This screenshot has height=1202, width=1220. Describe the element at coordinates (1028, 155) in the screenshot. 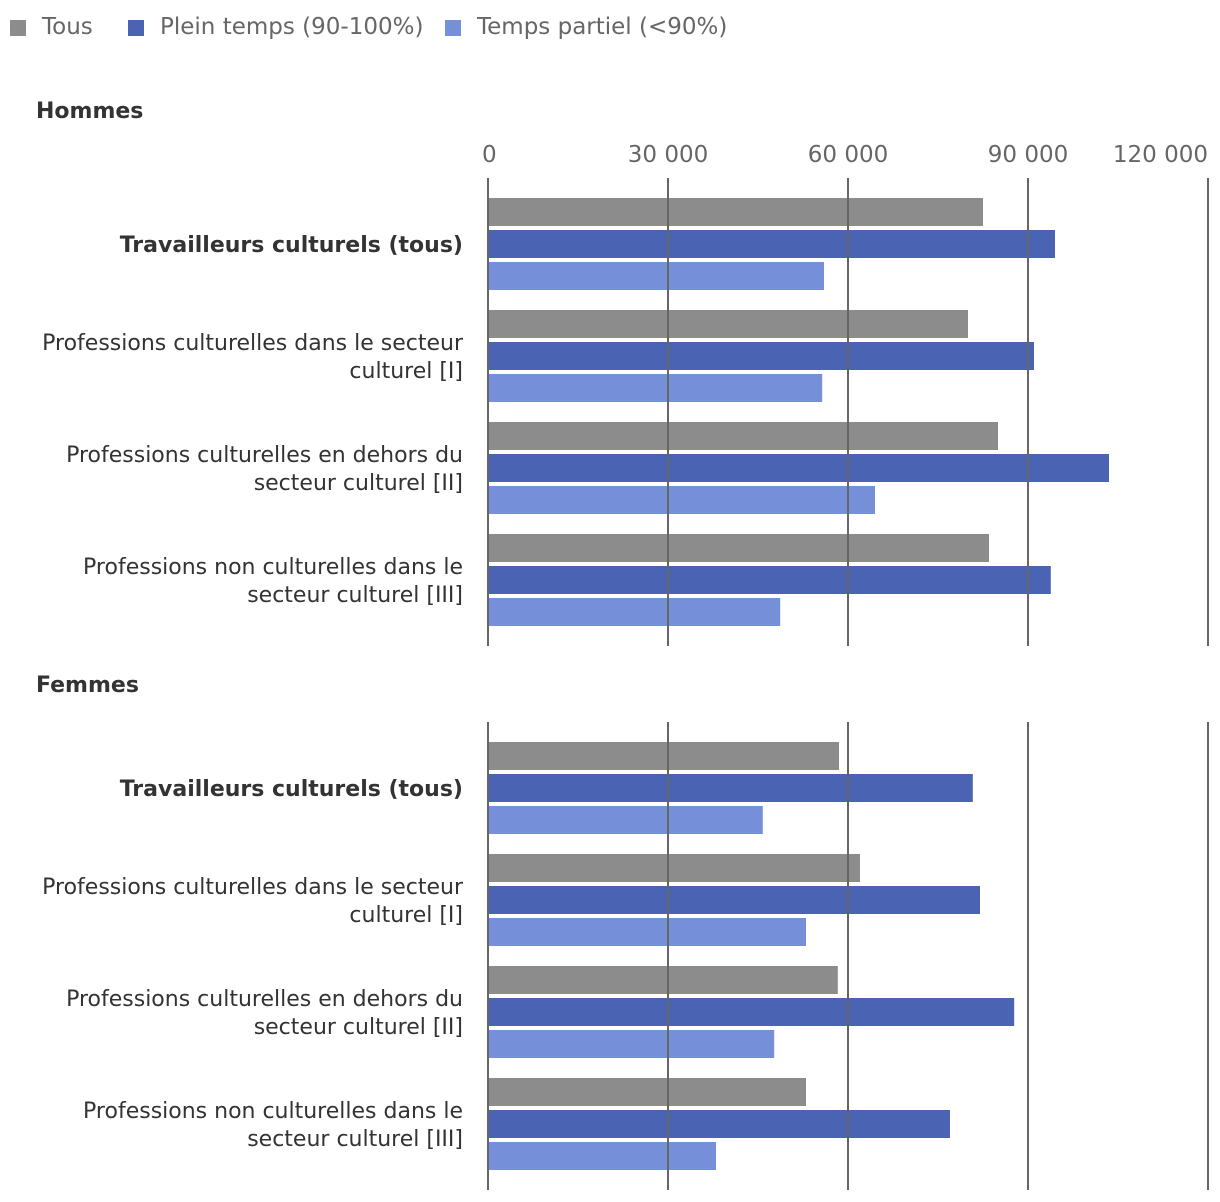

I see `x-tick-label-90-000: 90 000` at that location.